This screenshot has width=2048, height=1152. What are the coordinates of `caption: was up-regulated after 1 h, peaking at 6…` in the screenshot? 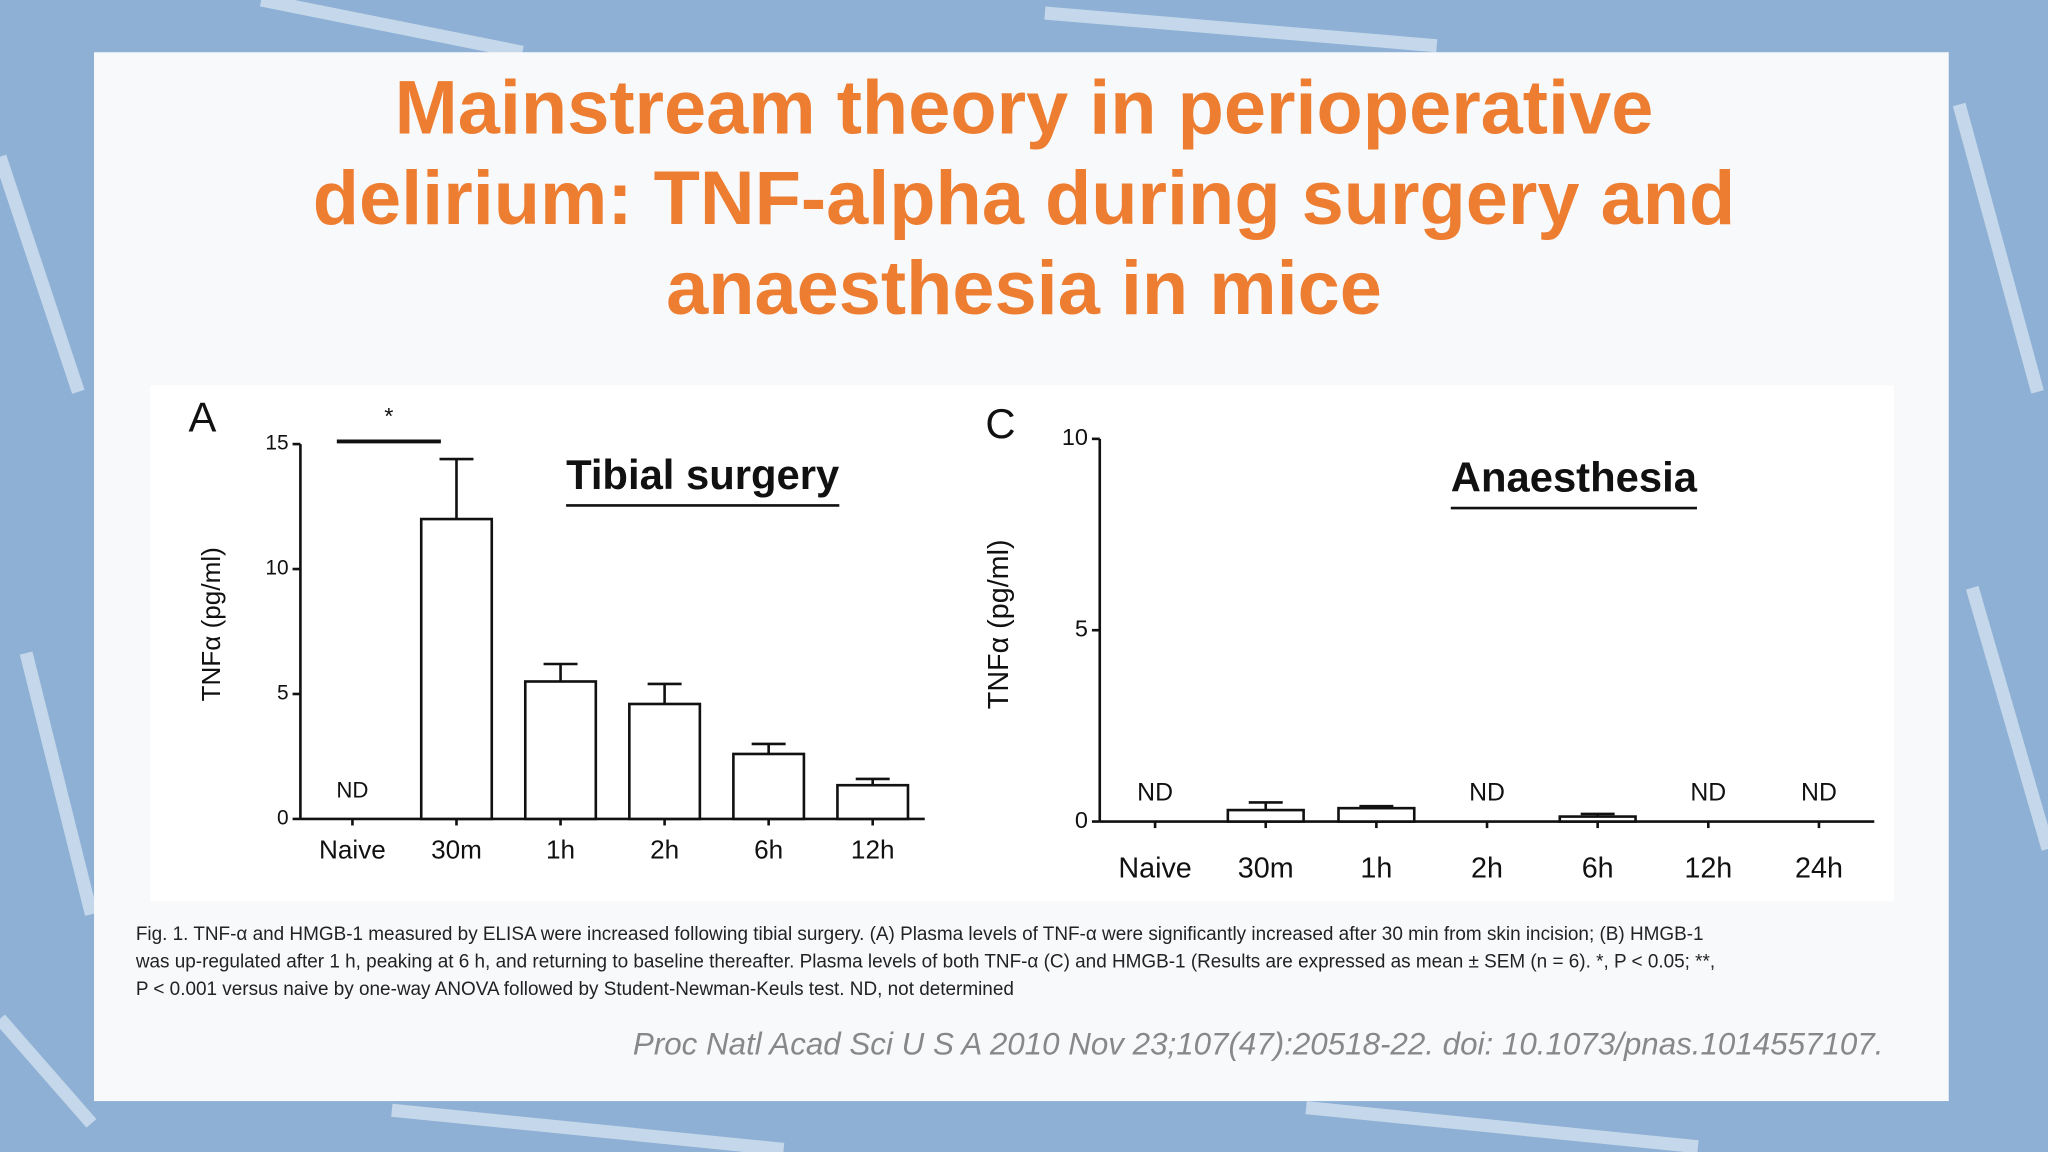 It's located at (925, 962).